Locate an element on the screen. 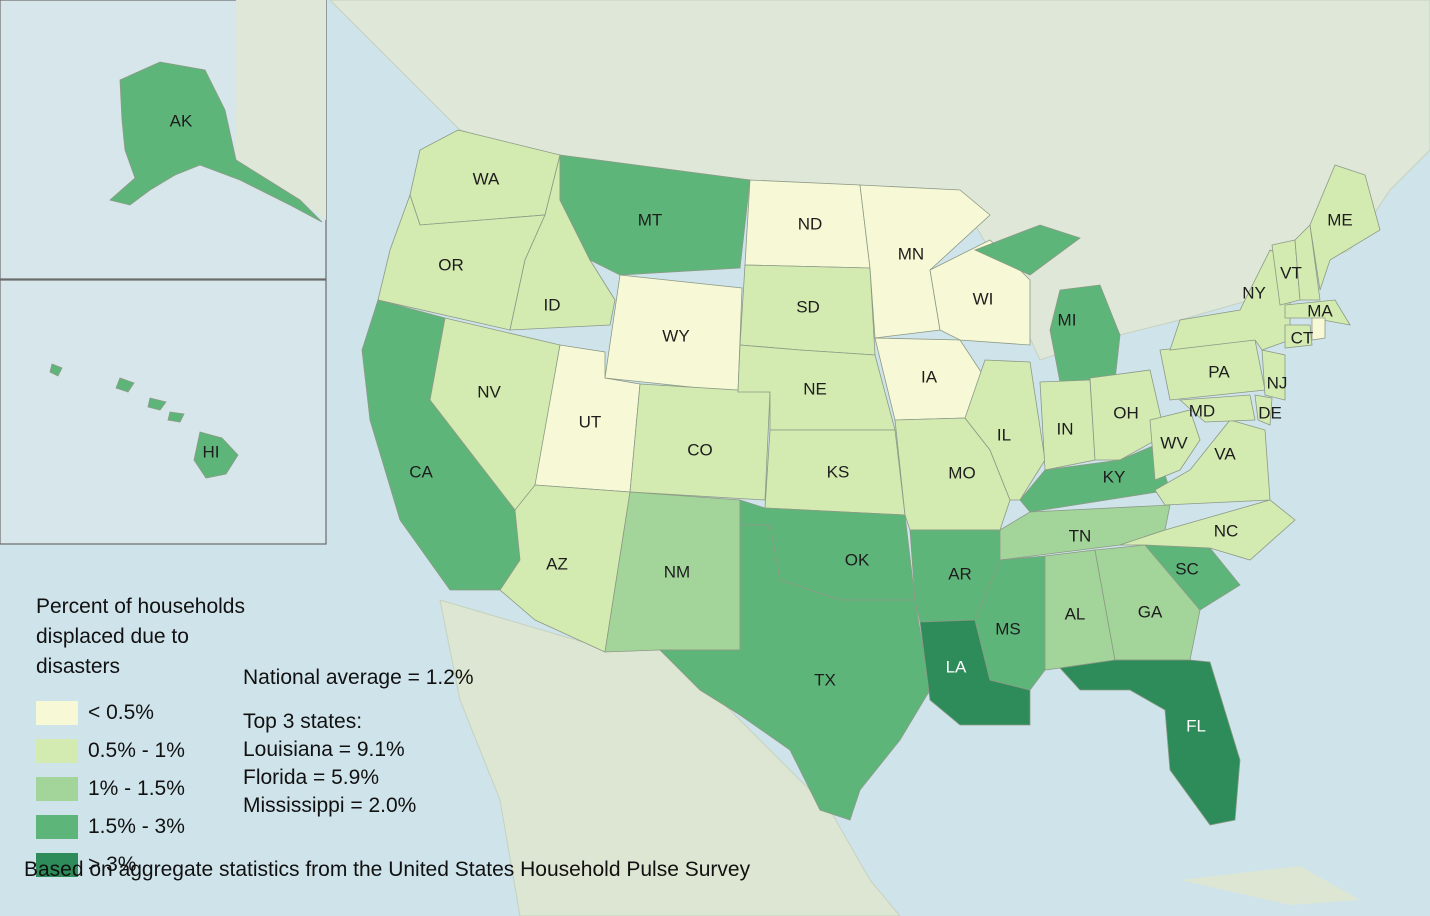  state-ma is located at coordinates (1317, 312).